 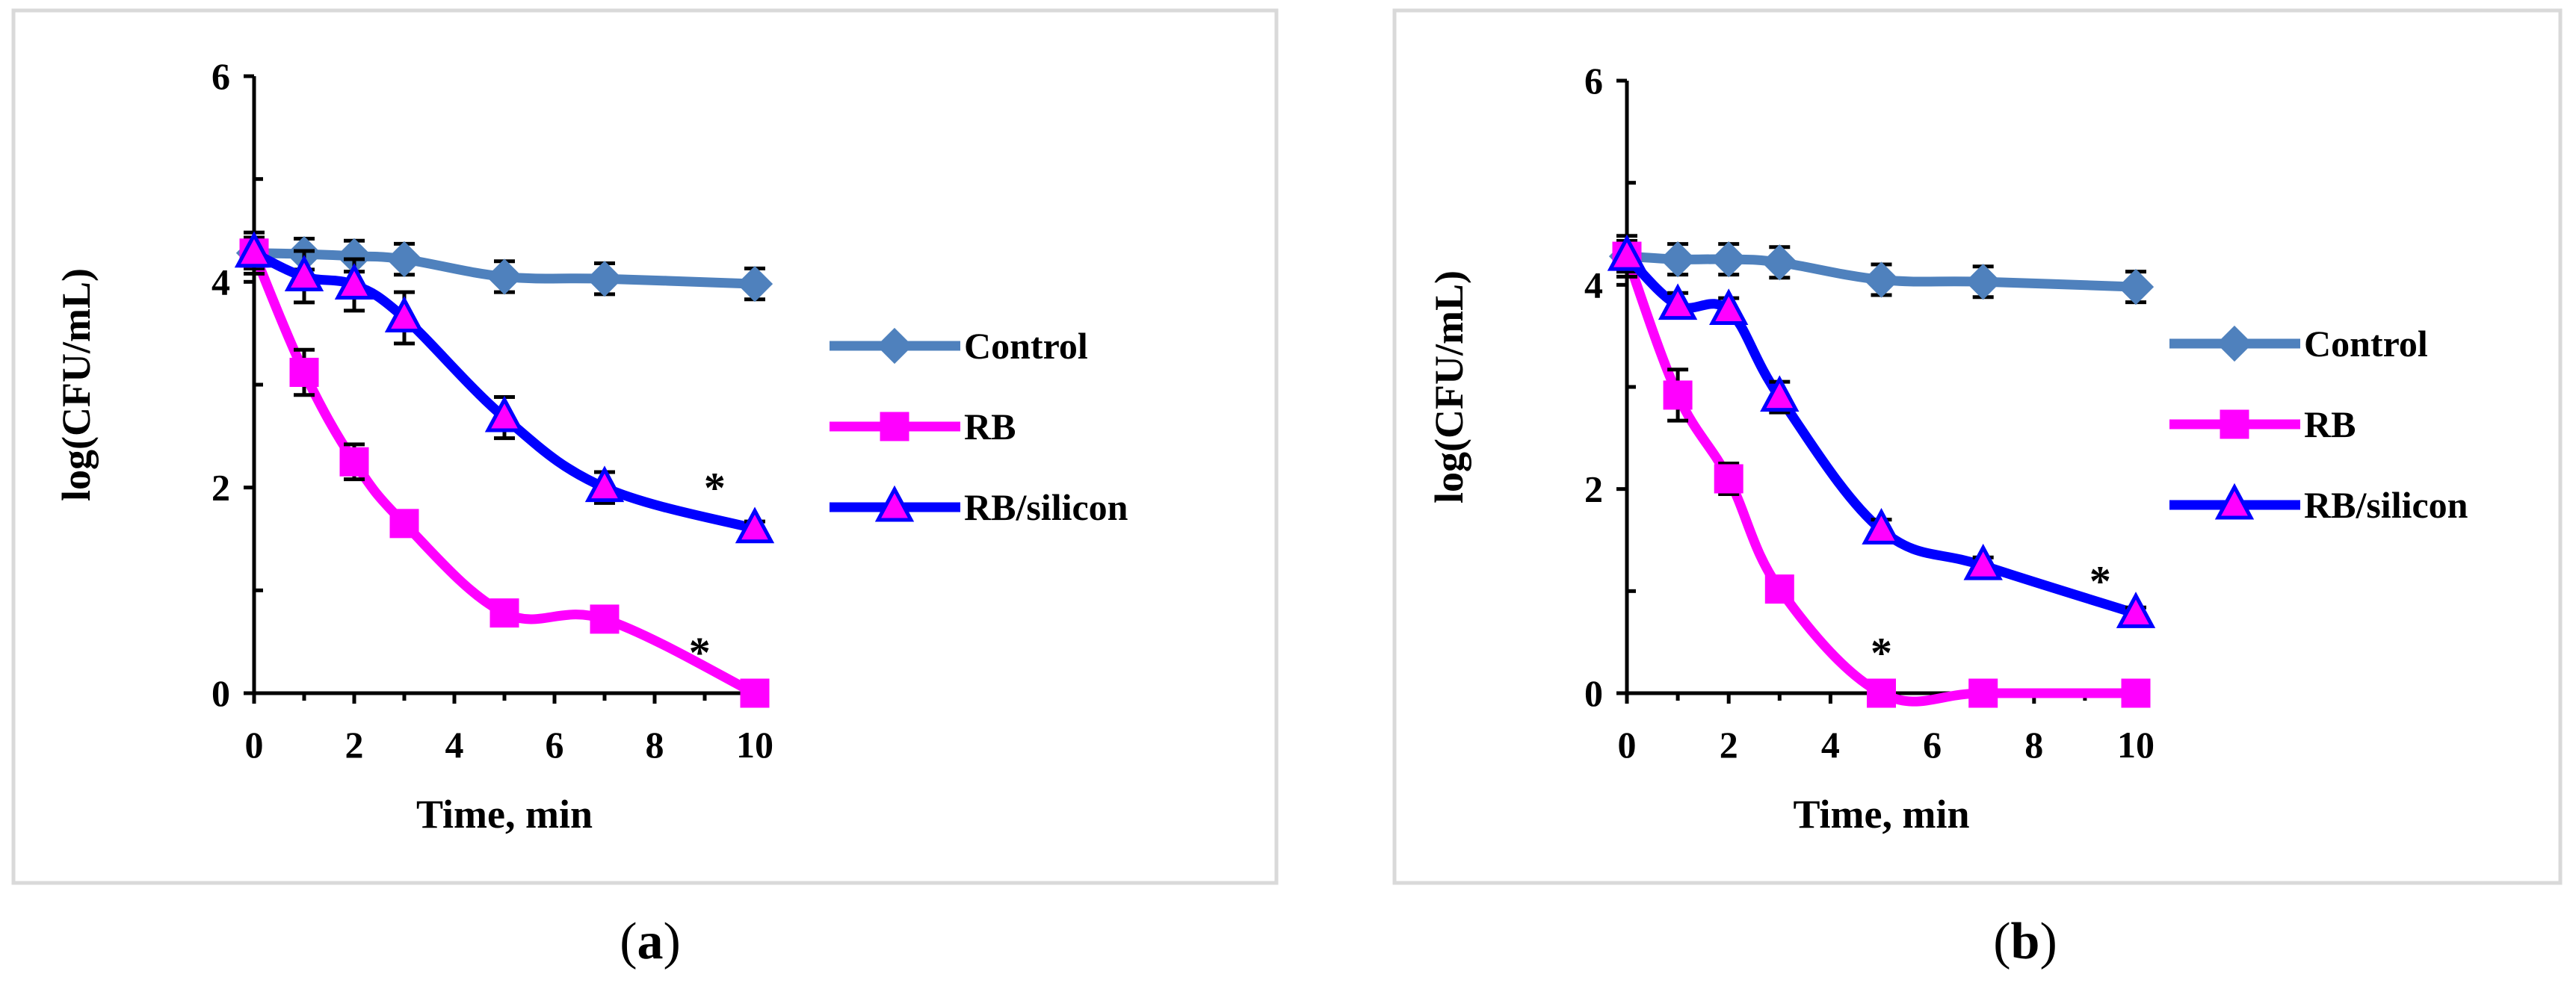 I want to click on panel-b-y-tick-label: 6, so click(x=1594, y=81).